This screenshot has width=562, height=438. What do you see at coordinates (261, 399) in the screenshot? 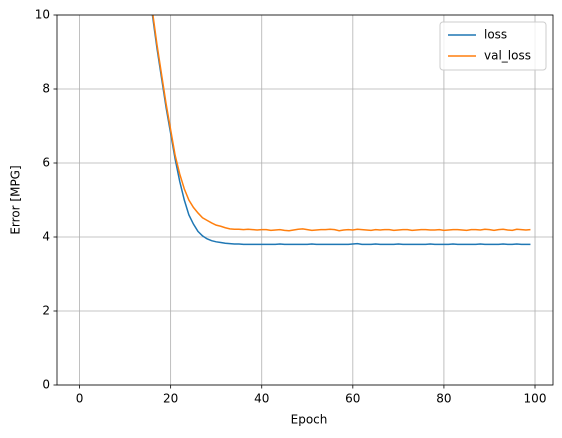
I see `x-tick-label: 40` at bounding box center [261, 399].